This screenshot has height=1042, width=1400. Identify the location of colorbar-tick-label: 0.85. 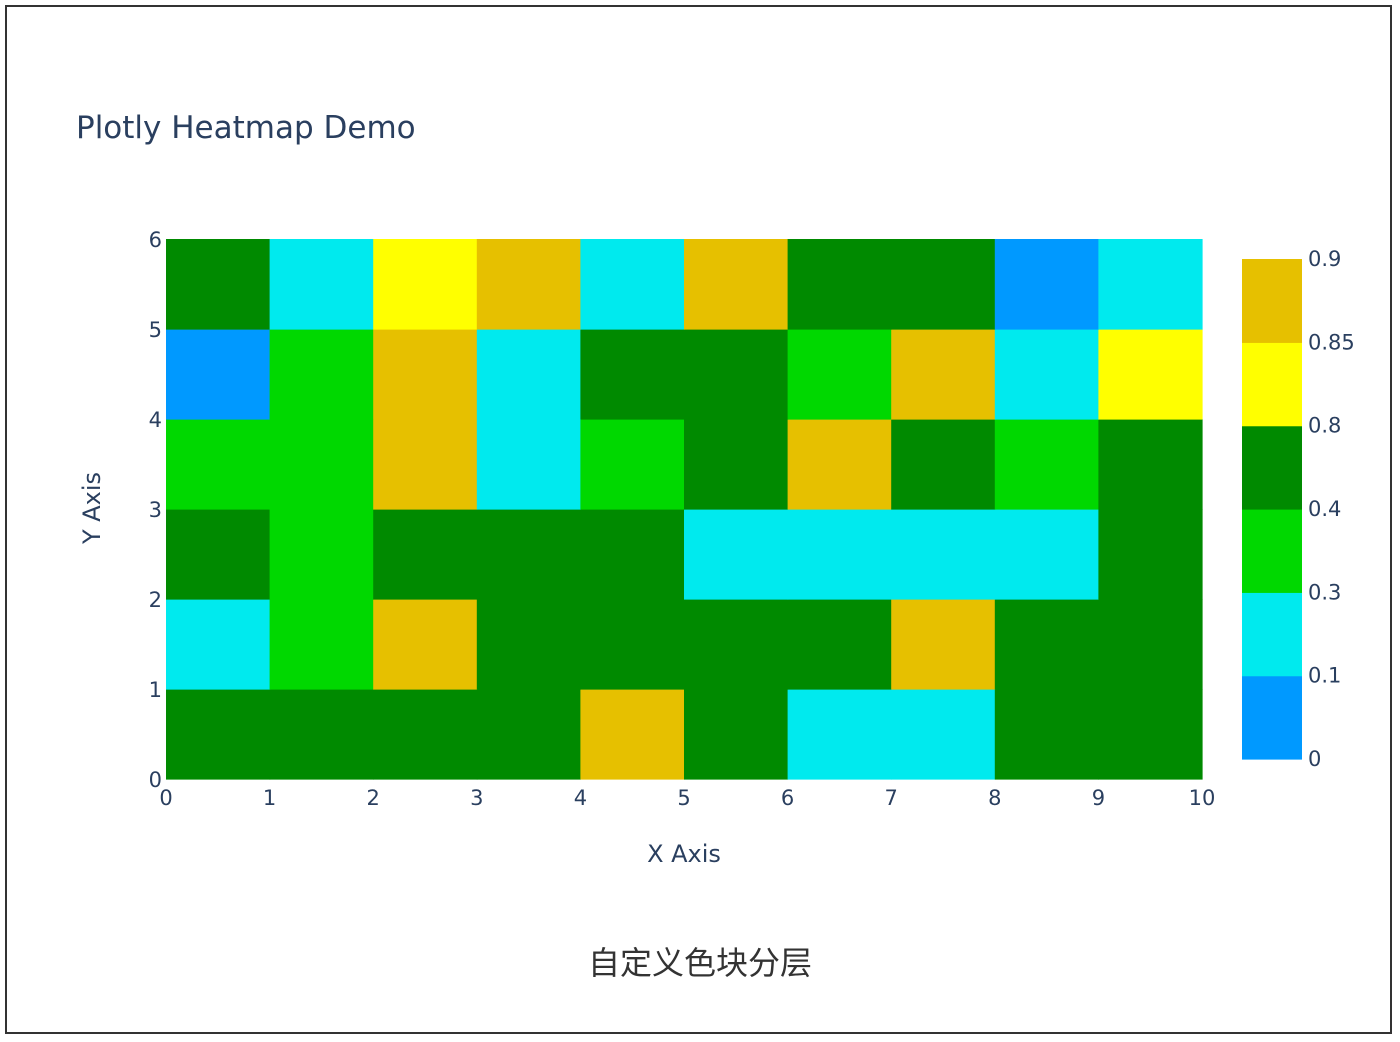
(1331, 342).